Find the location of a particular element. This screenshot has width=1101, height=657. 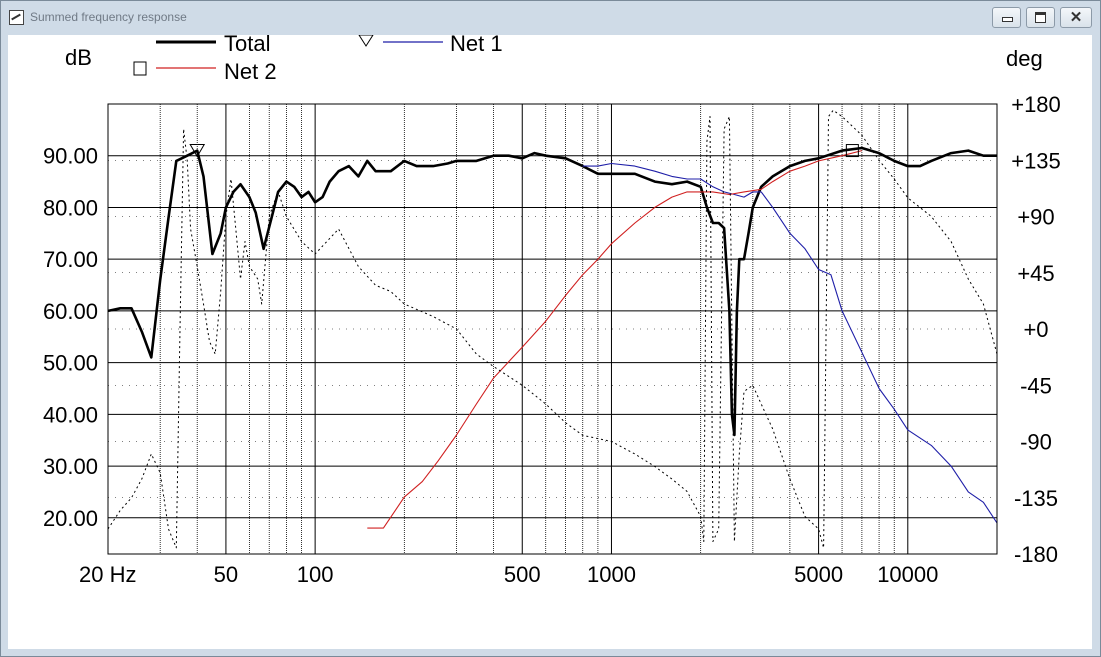

y-right-tick-label: +90 is located at coordinates (1035, 217).